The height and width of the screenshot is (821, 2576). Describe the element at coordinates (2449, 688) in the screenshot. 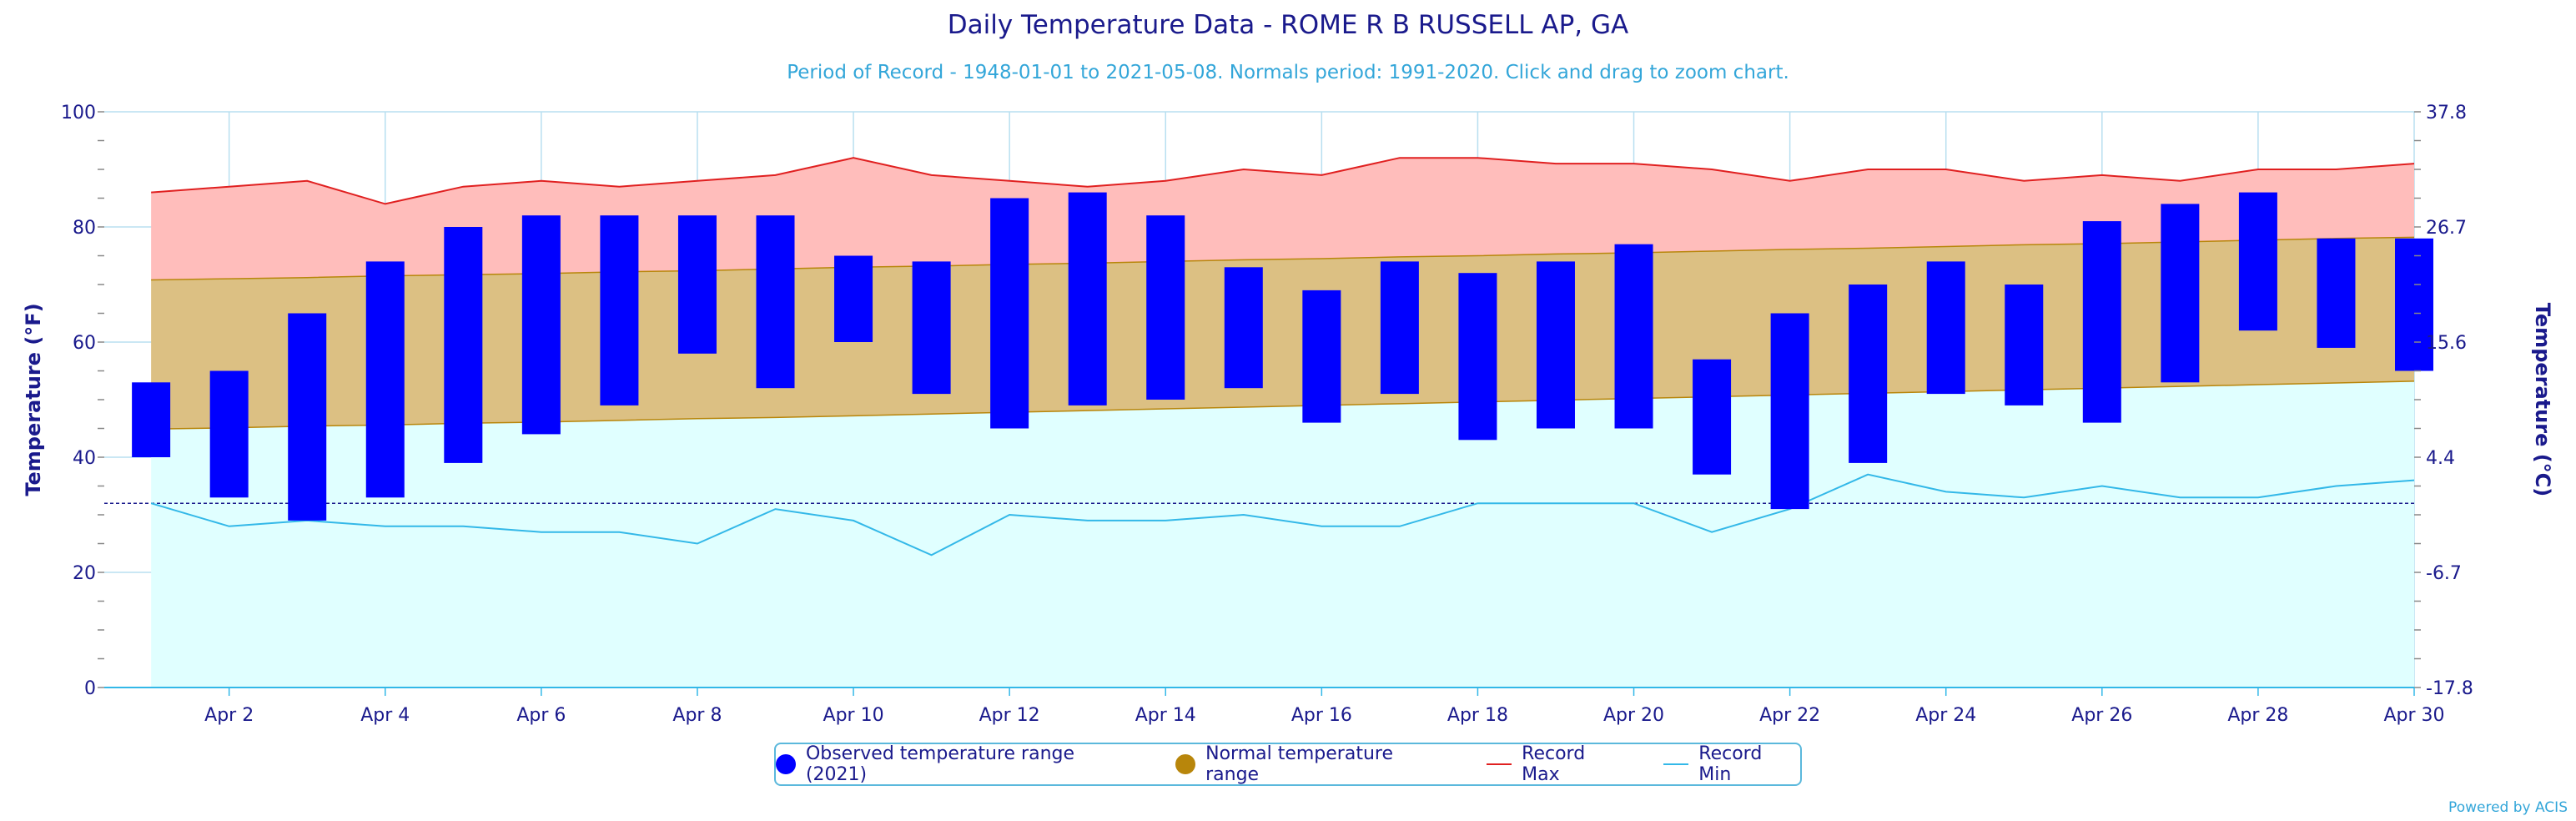

I see `y-right-tick-label: -17.8` at that location.